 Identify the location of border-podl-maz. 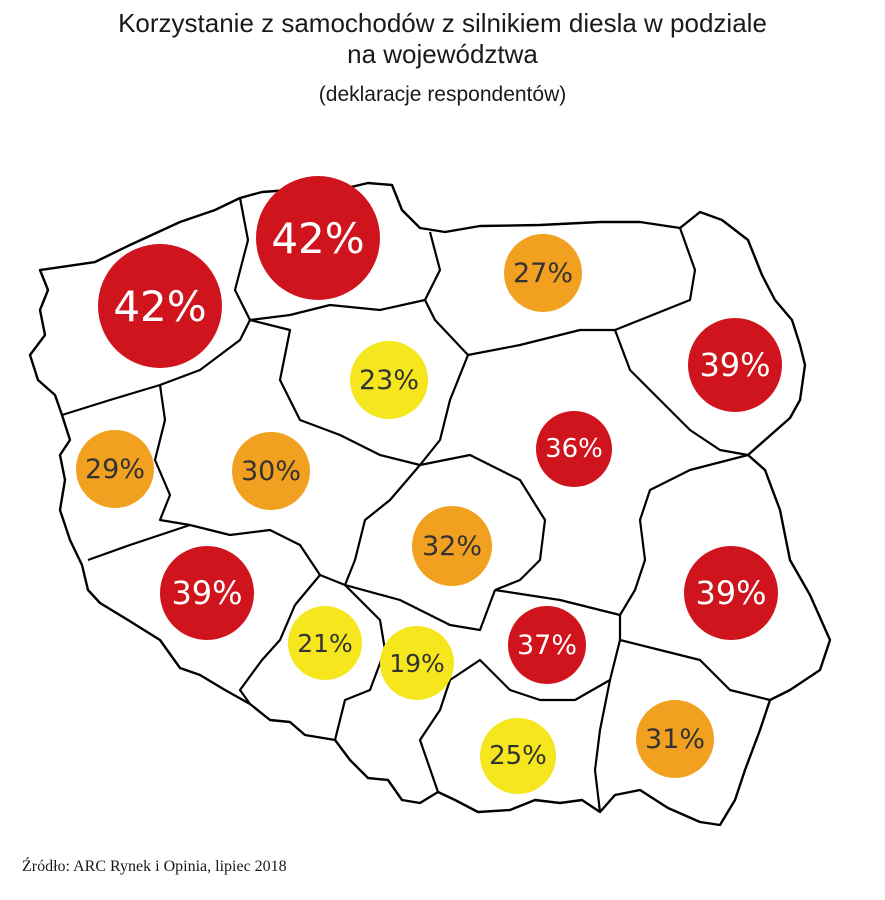
(681, 393).